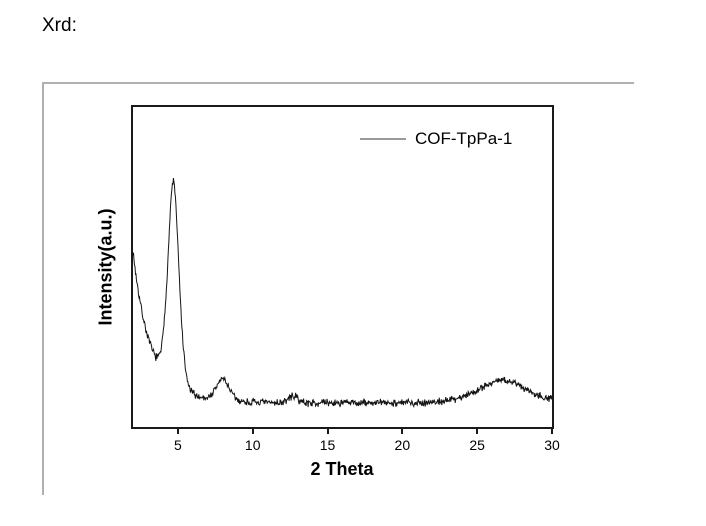 This screenshot has width=706, height=526. What do you see at coordinates (464, 138) in the screenshot?
I see `legend-label: COF-TpPa-1` at bounding box center [464, 138].